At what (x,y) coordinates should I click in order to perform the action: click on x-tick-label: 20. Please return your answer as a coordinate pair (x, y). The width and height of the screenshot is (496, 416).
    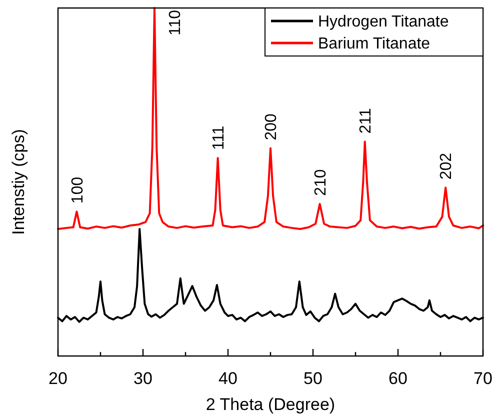
    Looking at the image, I should click on (58, 378).